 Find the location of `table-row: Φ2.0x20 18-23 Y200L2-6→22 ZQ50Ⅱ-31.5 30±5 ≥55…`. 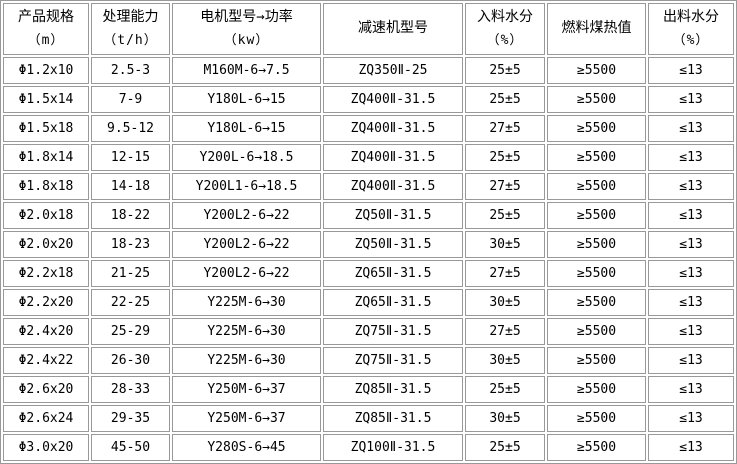

table-row: Φ2.0x20 18-23 Y200L2-6→22 ZQ50Ⅱ-31.5 30±5 ≥55… is located at coordinates (368, 244).